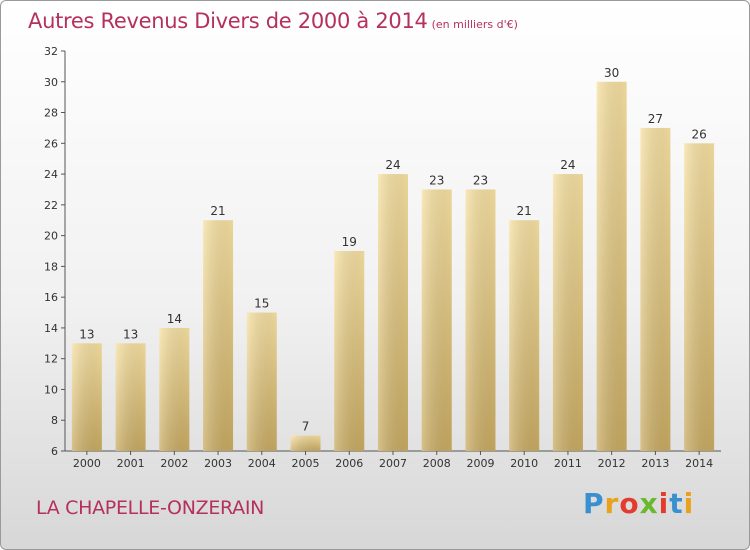 Image resolution: width=750 pixels, height=550 pixels. Describe the element at coordinates (349, 242) in the screenshot. I see `data-label: 19` at that location.